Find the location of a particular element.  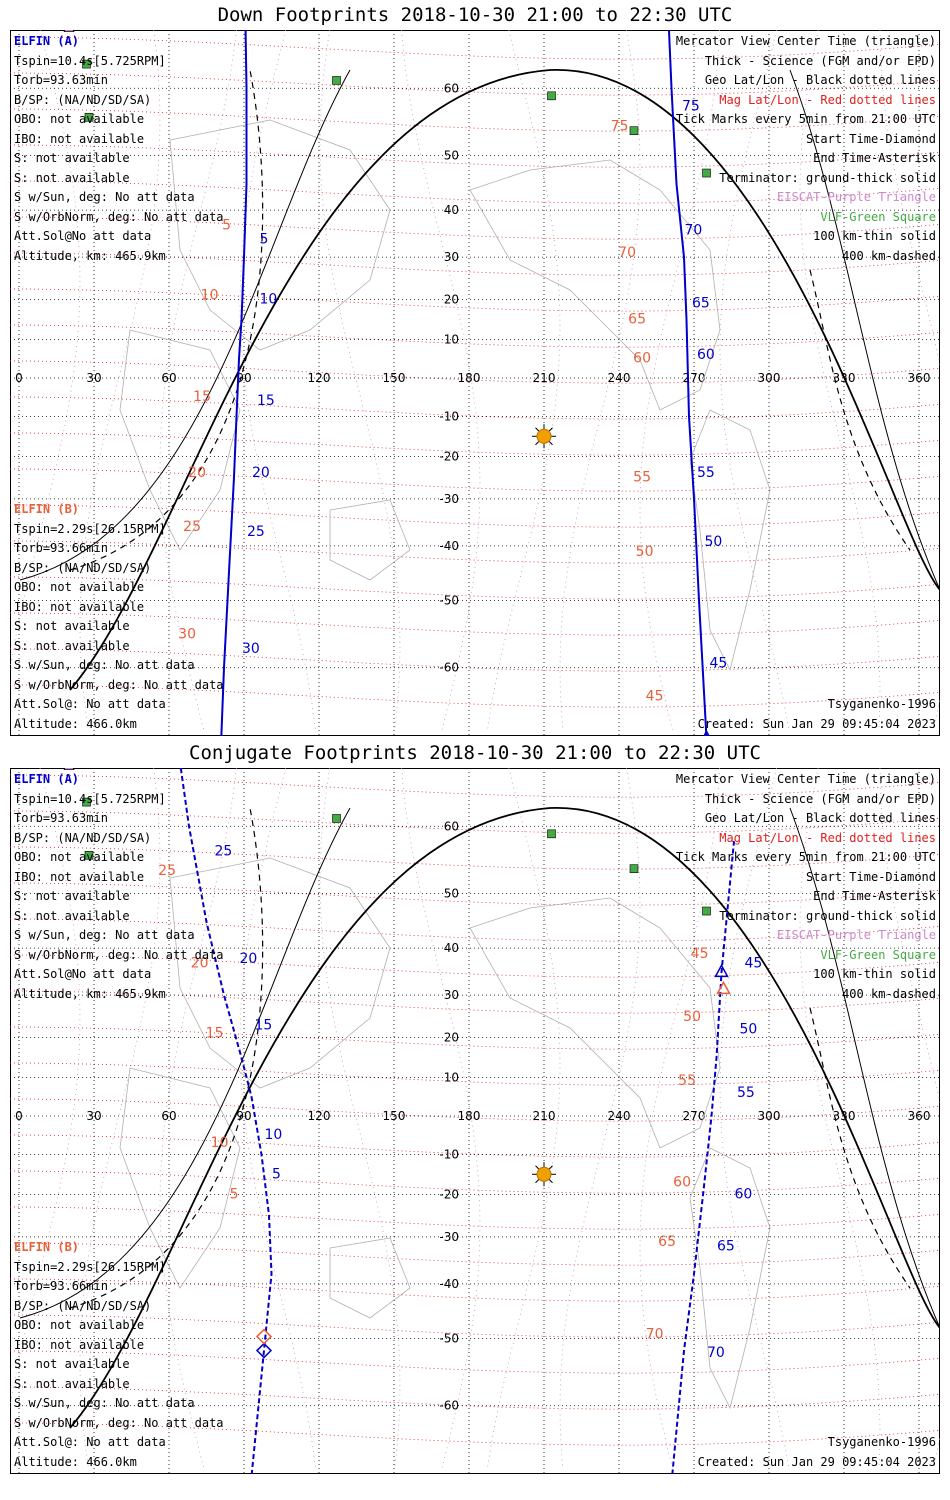

elfin-a-tick-label: 70 is located at coordinates (694, 230).